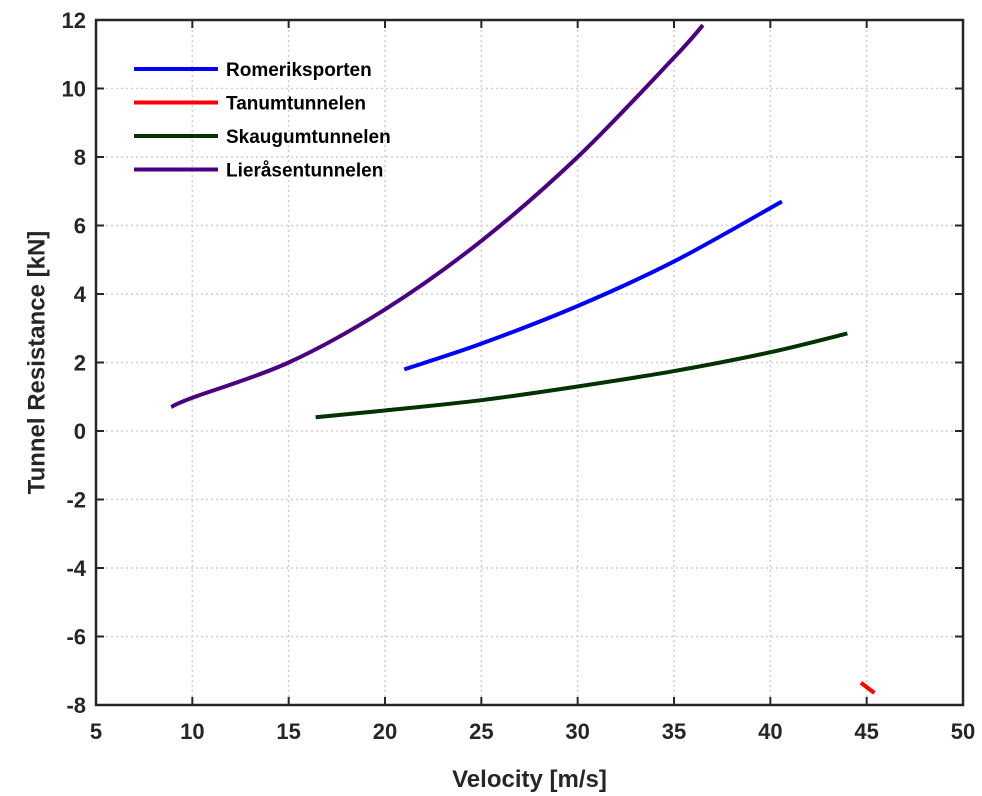 The height and width of the screenshot is (796, 982). I want to click on series-line-skaugumtunnelen, so click(581, 375).